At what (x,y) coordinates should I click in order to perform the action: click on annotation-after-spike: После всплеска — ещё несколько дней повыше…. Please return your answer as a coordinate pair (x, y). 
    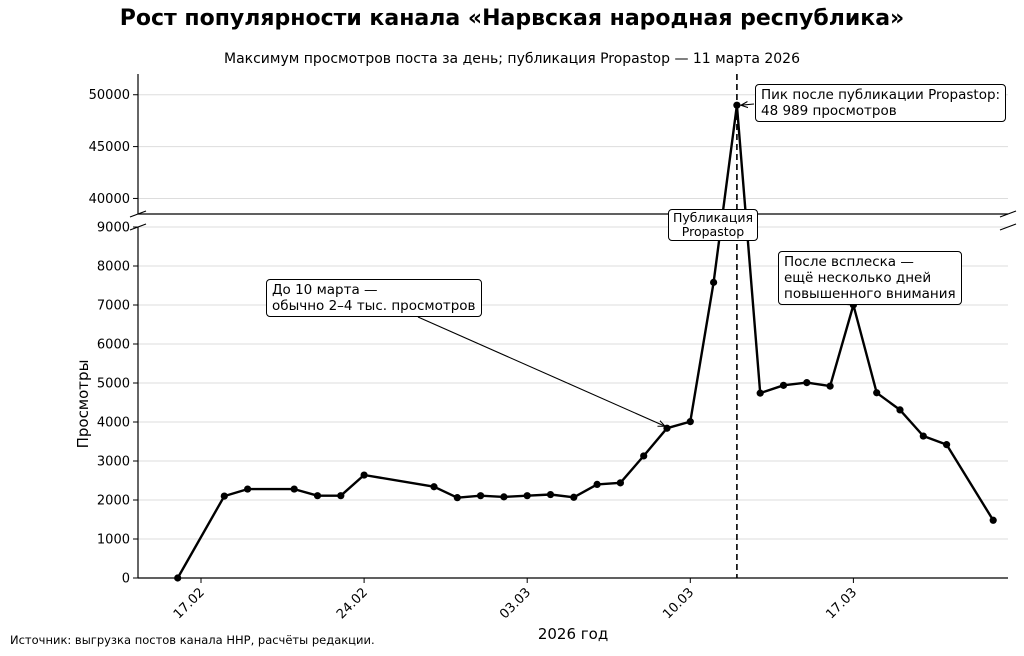
    Looking at the image, I should click on (870, 278).